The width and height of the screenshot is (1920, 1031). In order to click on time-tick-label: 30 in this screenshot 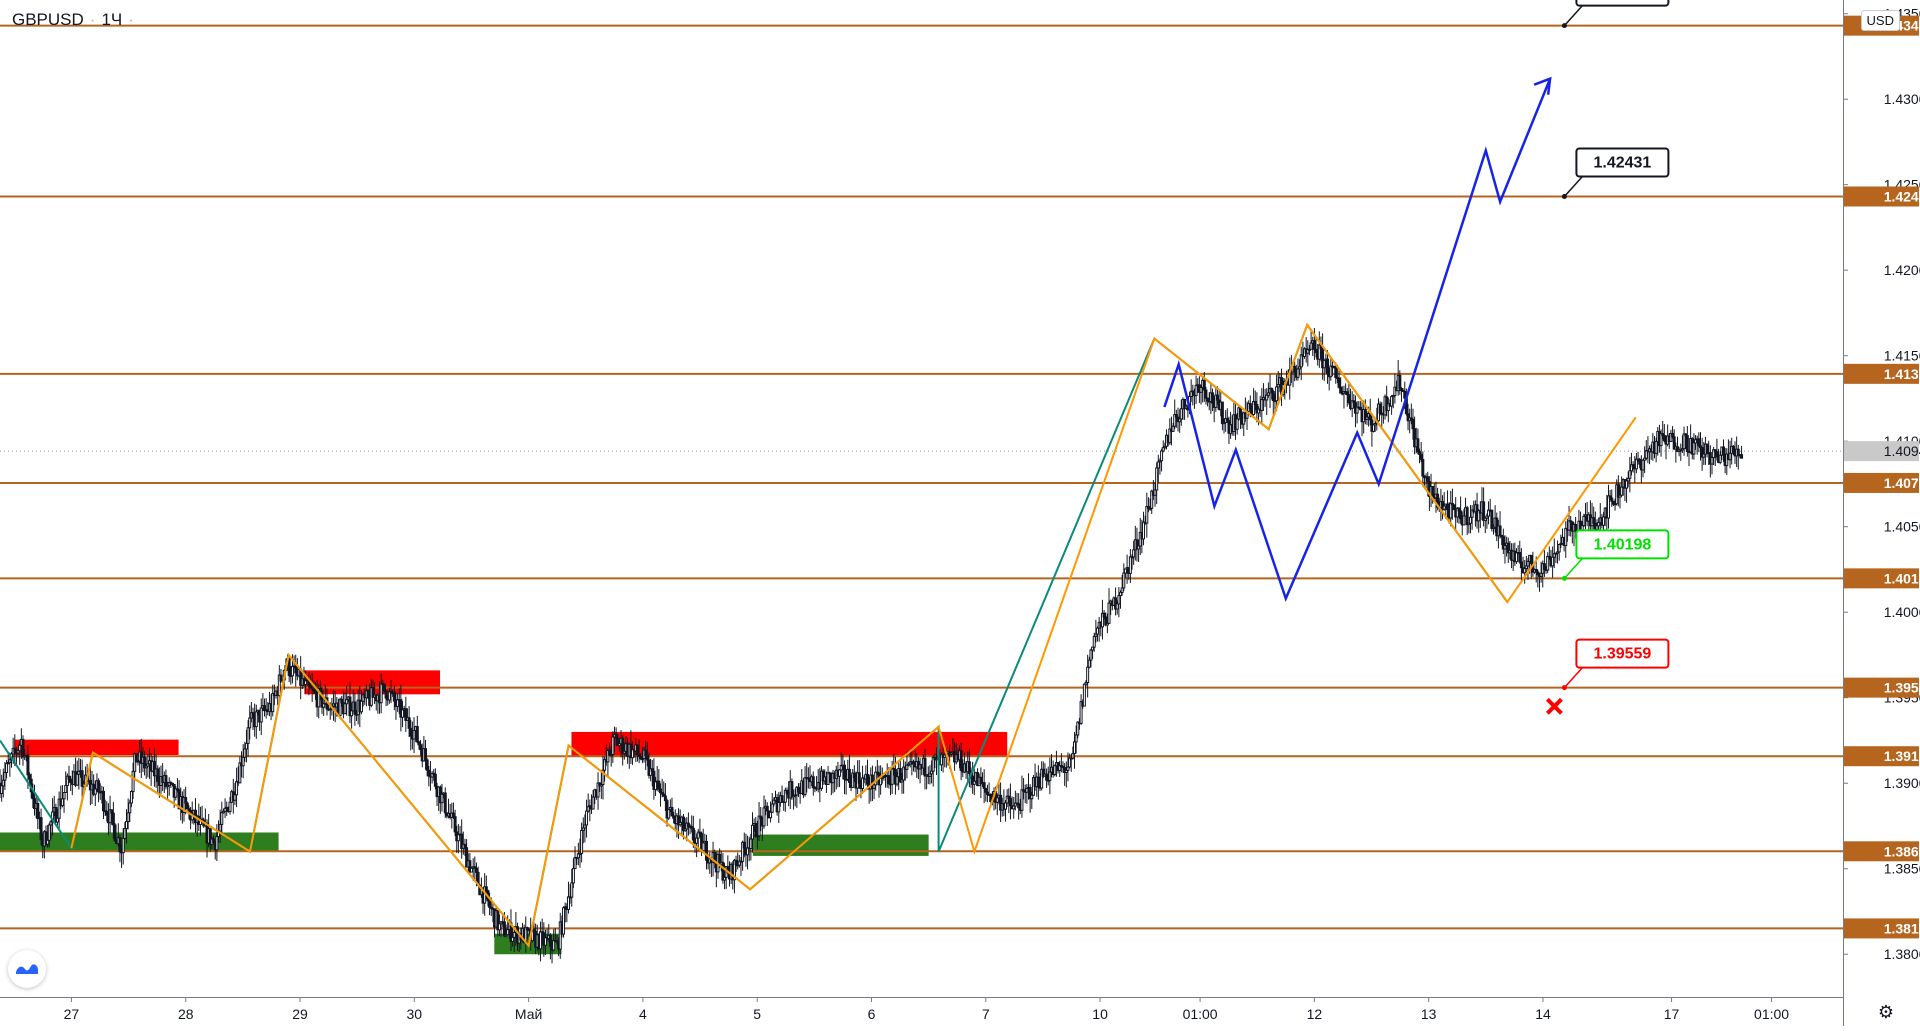, I will do `click(415, 1014)`.